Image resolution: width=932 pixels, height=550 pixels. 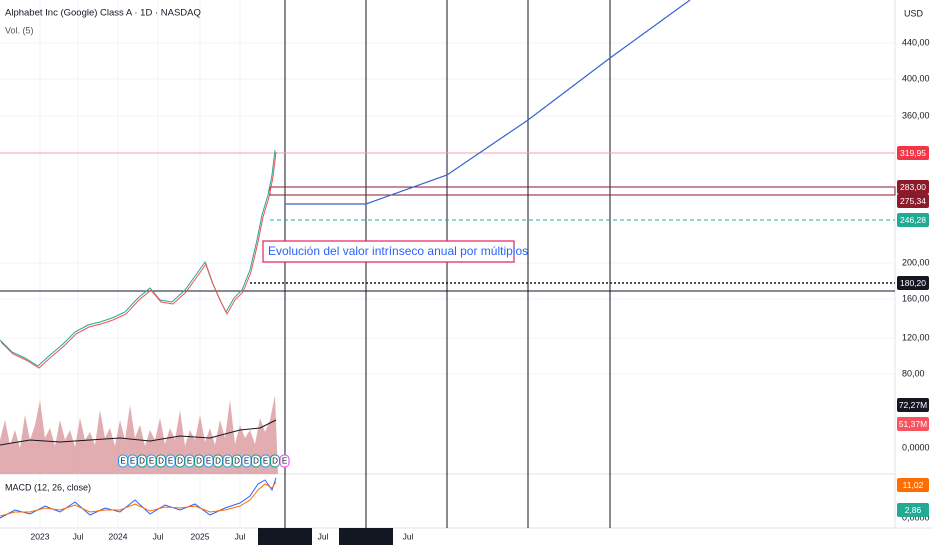 I want to click on event-marker, so click(x=284, y=461).